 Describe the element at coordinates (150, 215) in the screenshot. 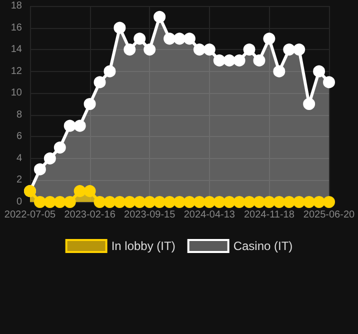

I see `x-tick-label: 2023-09-15` at that location.